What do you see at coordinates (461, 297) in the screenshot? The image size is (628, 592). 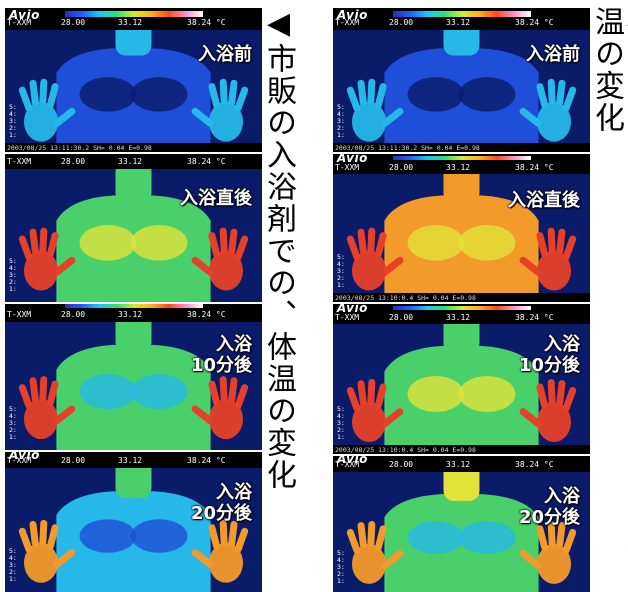 I see `thermal-footer: 2003/08/25 13:10:0.4 SH= 0.04 E=0.98` at bounding box center [461, 297].